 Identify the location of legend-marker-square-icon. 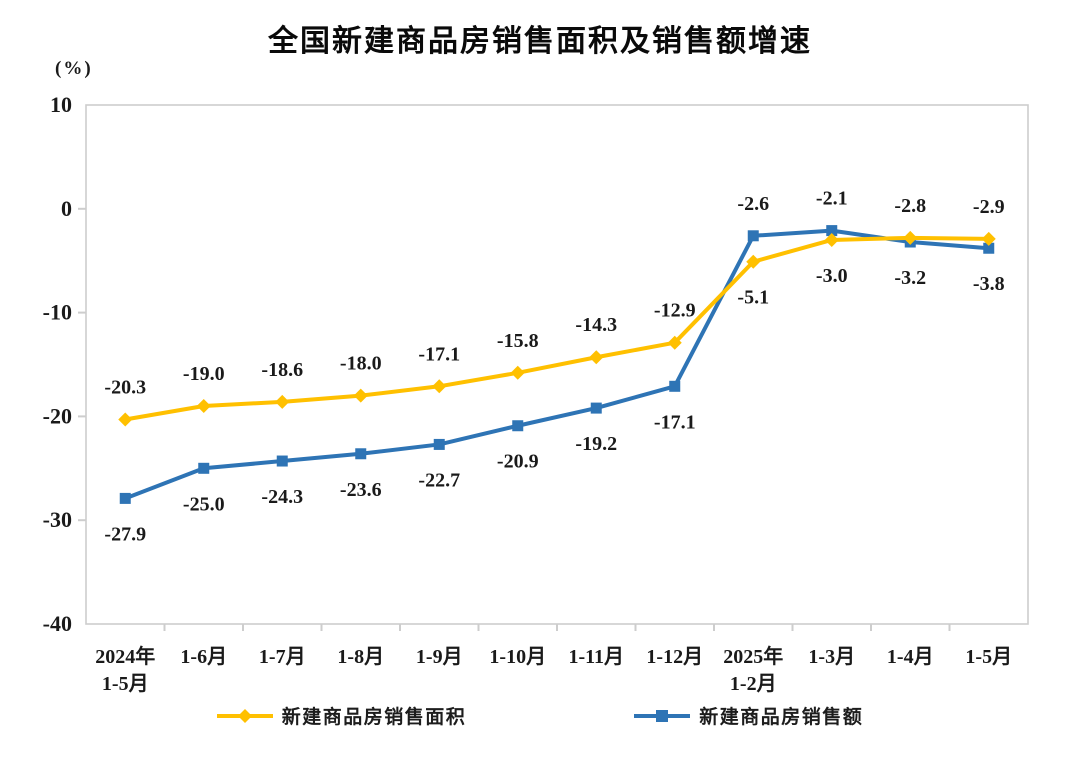
(662, 715).